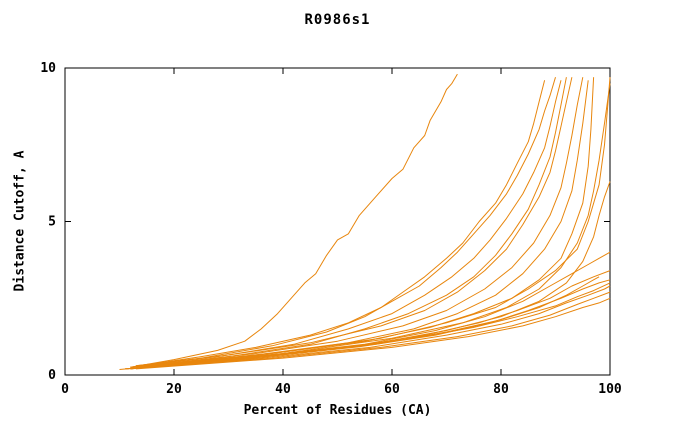 This screenshot has width=680, height=440. Describe the element at coordinates (392, 389) in the screenshot. I see `x-tick-label: 60` at that location.